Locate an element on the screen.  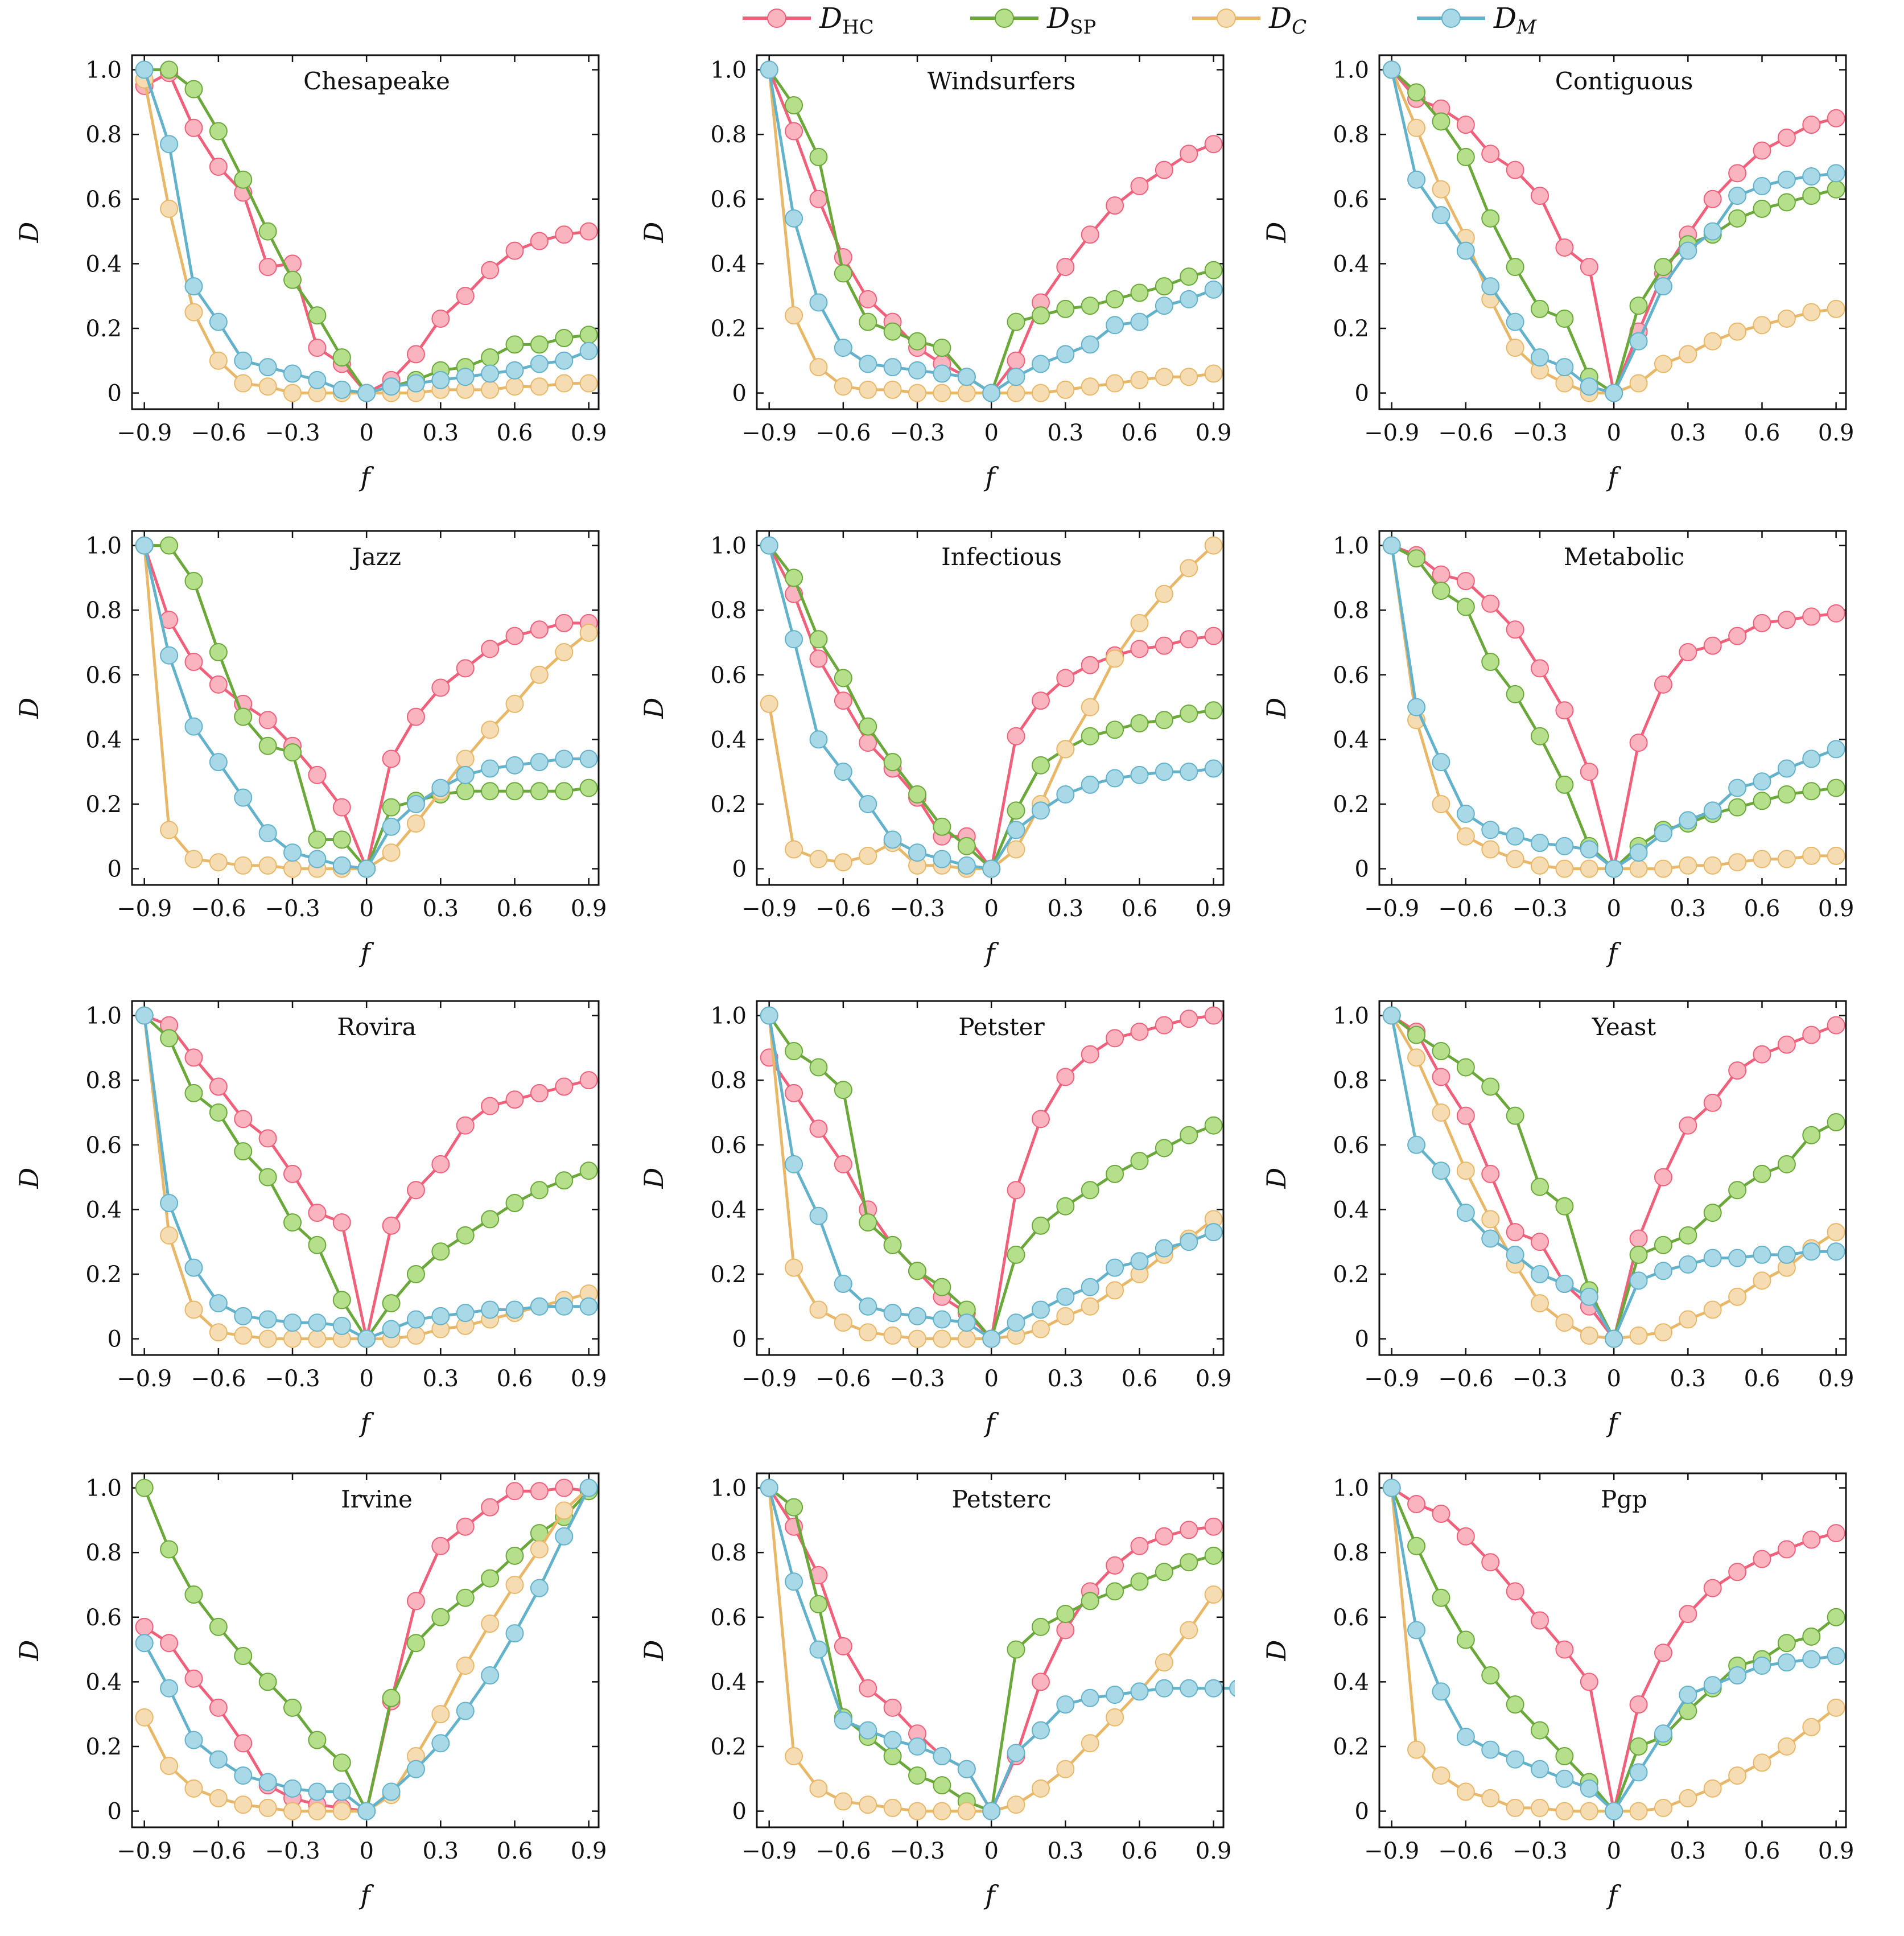
series-M is located at coordinates (366, 231).